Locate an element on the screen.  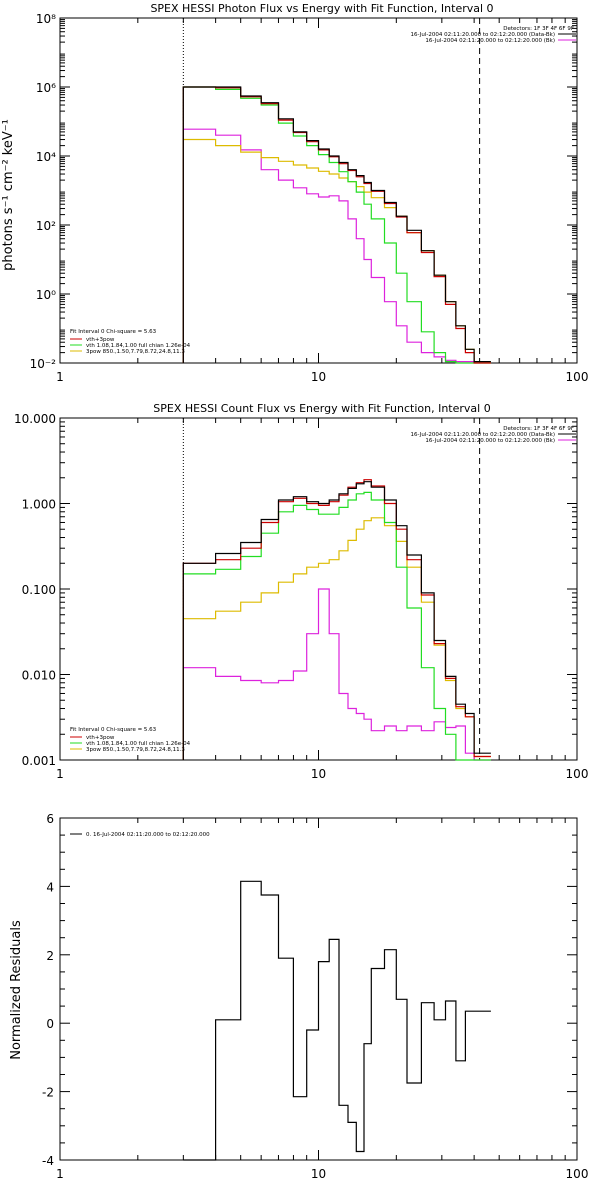
y-tick-label: 2 is located at coordinates (50, 956).